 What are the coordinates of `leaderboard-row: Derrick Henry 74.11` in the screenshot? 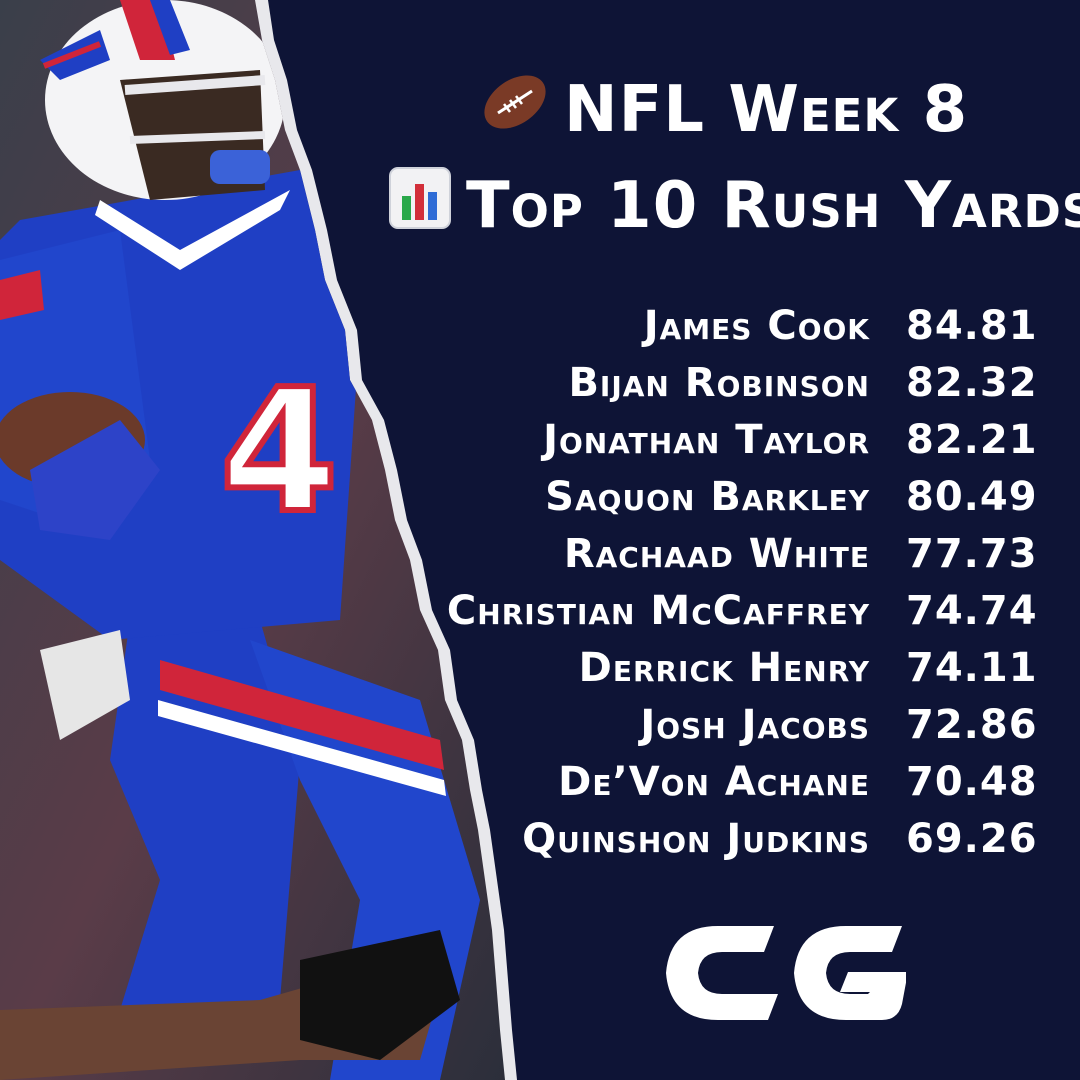 It's located at (770, 668).